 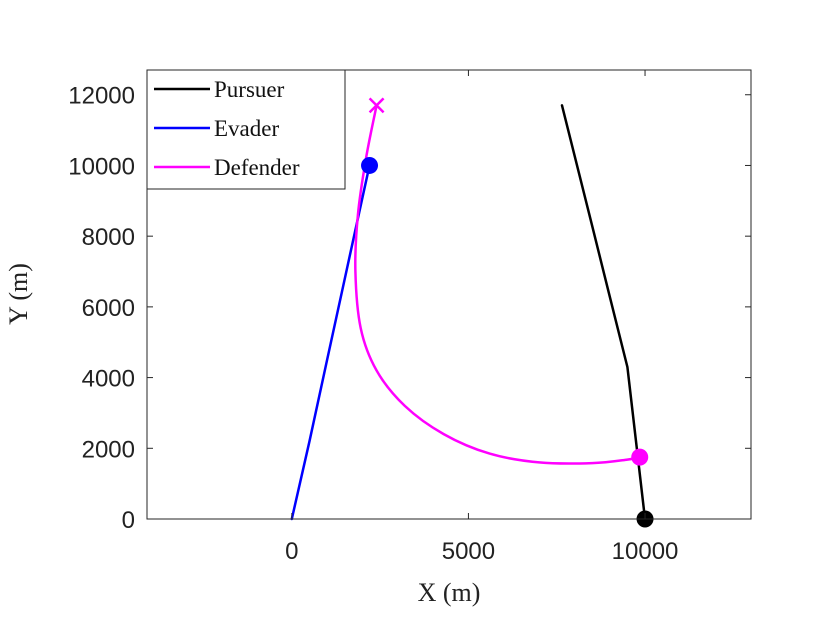 I want to click on x-tick-label: 0, so click(x=291, y=551).